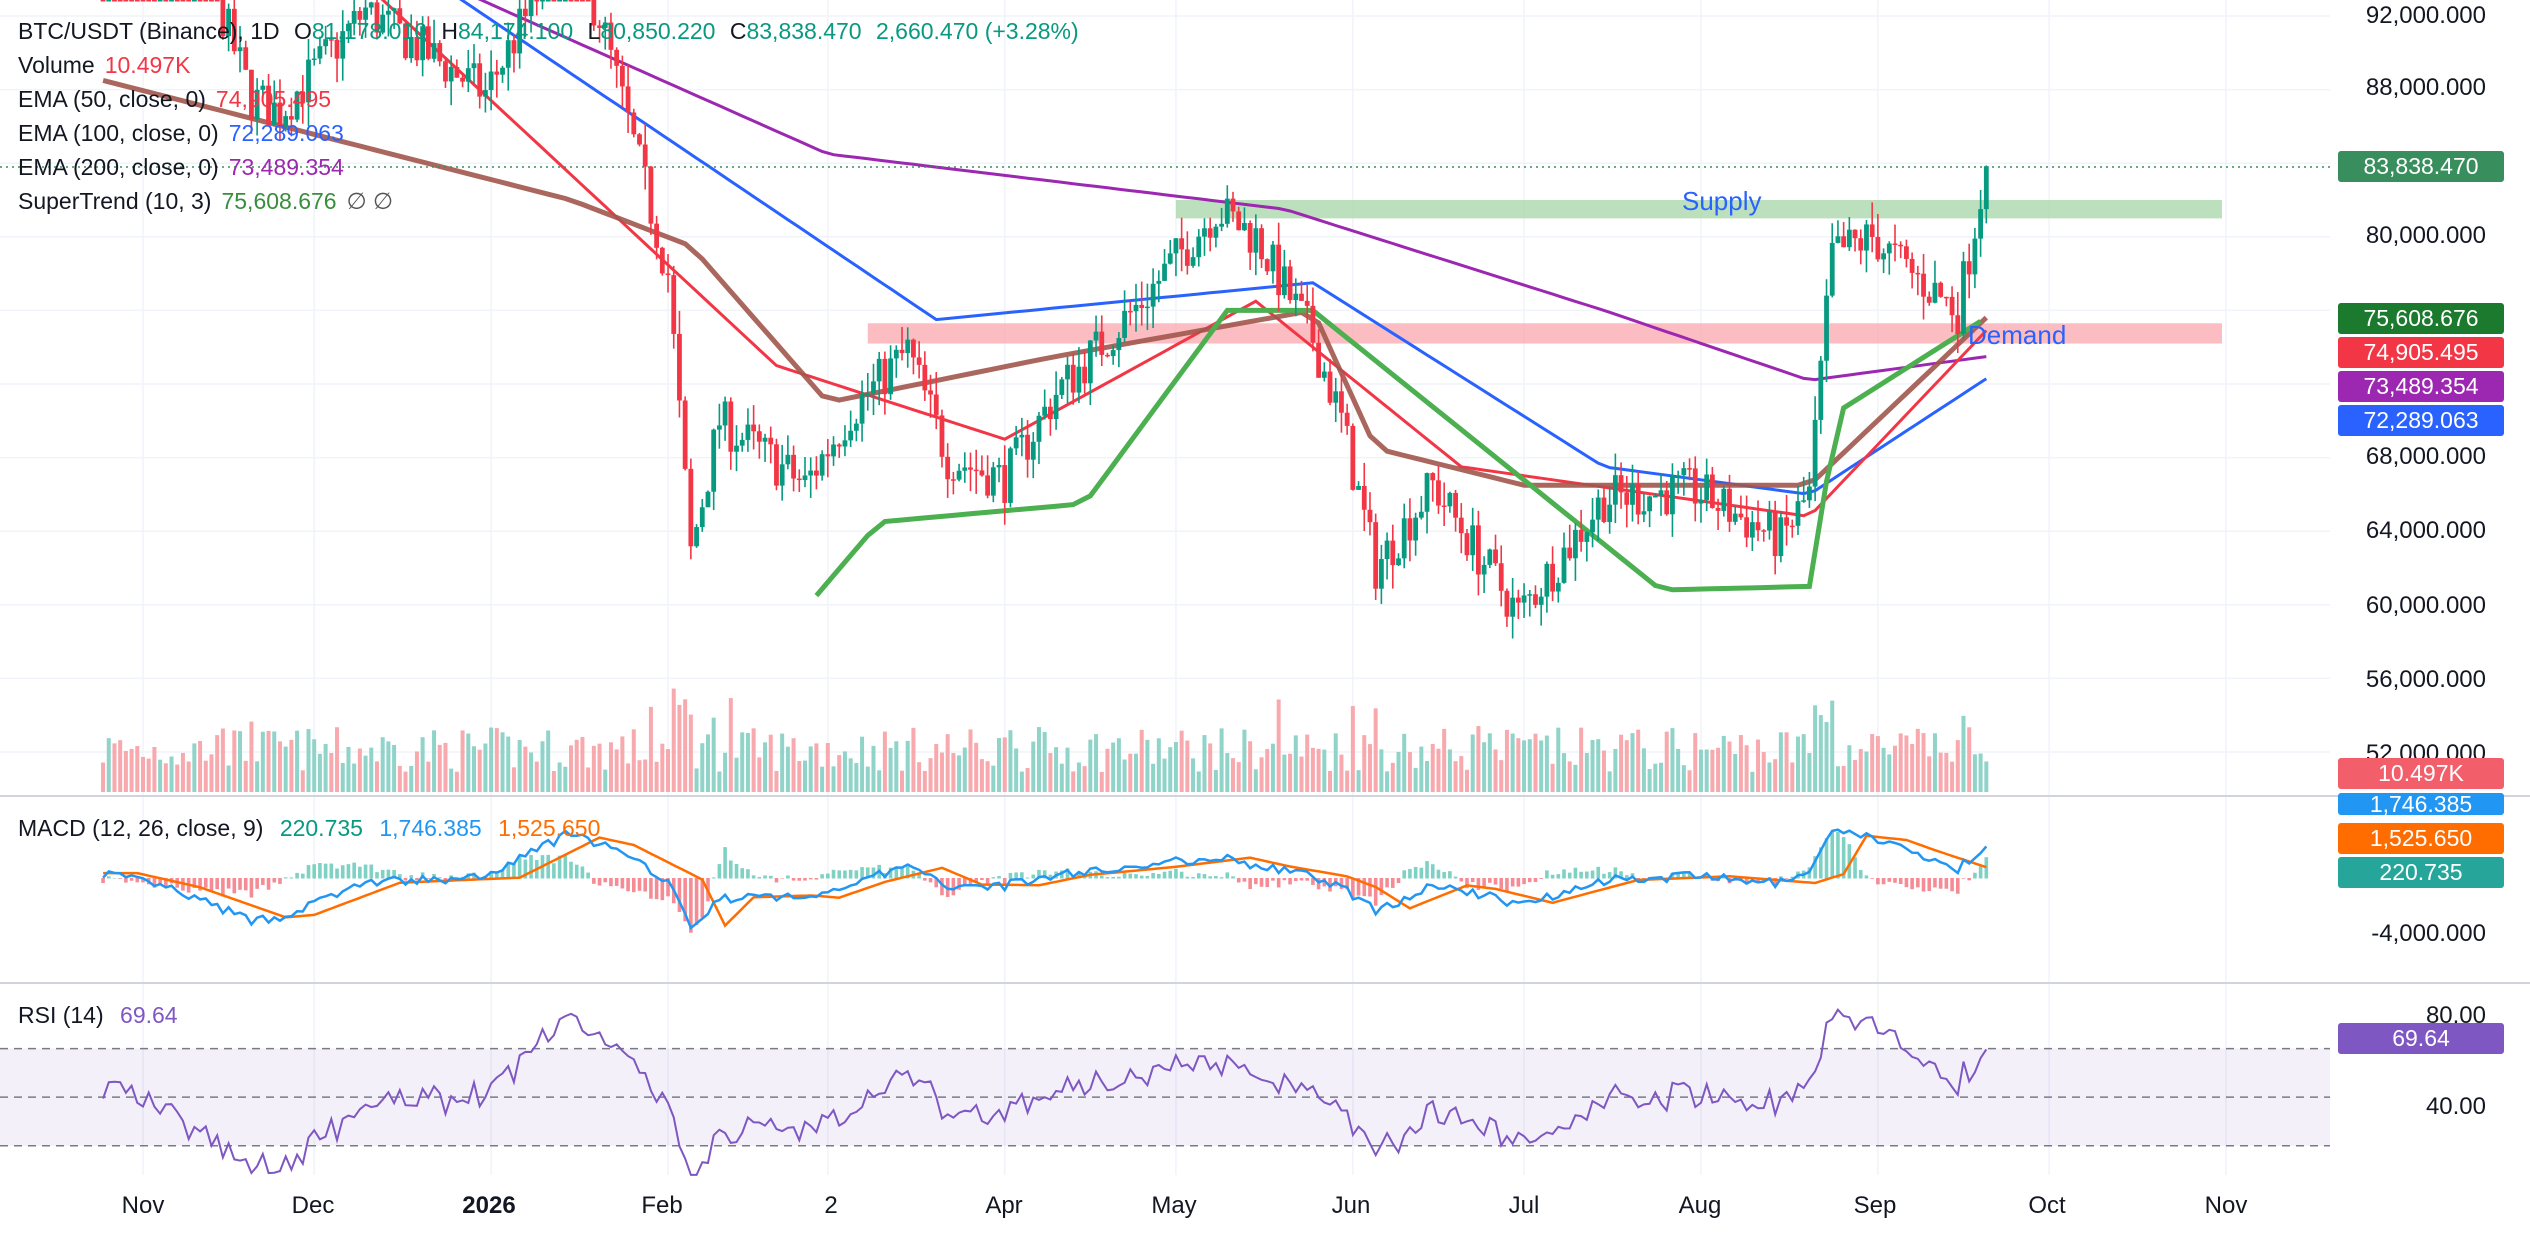 Image resolution: width=2530 pixels, height=1253 pixels. I want to click on ohlc-change: 2,660.470 (+3.28%), so click(977, 31).